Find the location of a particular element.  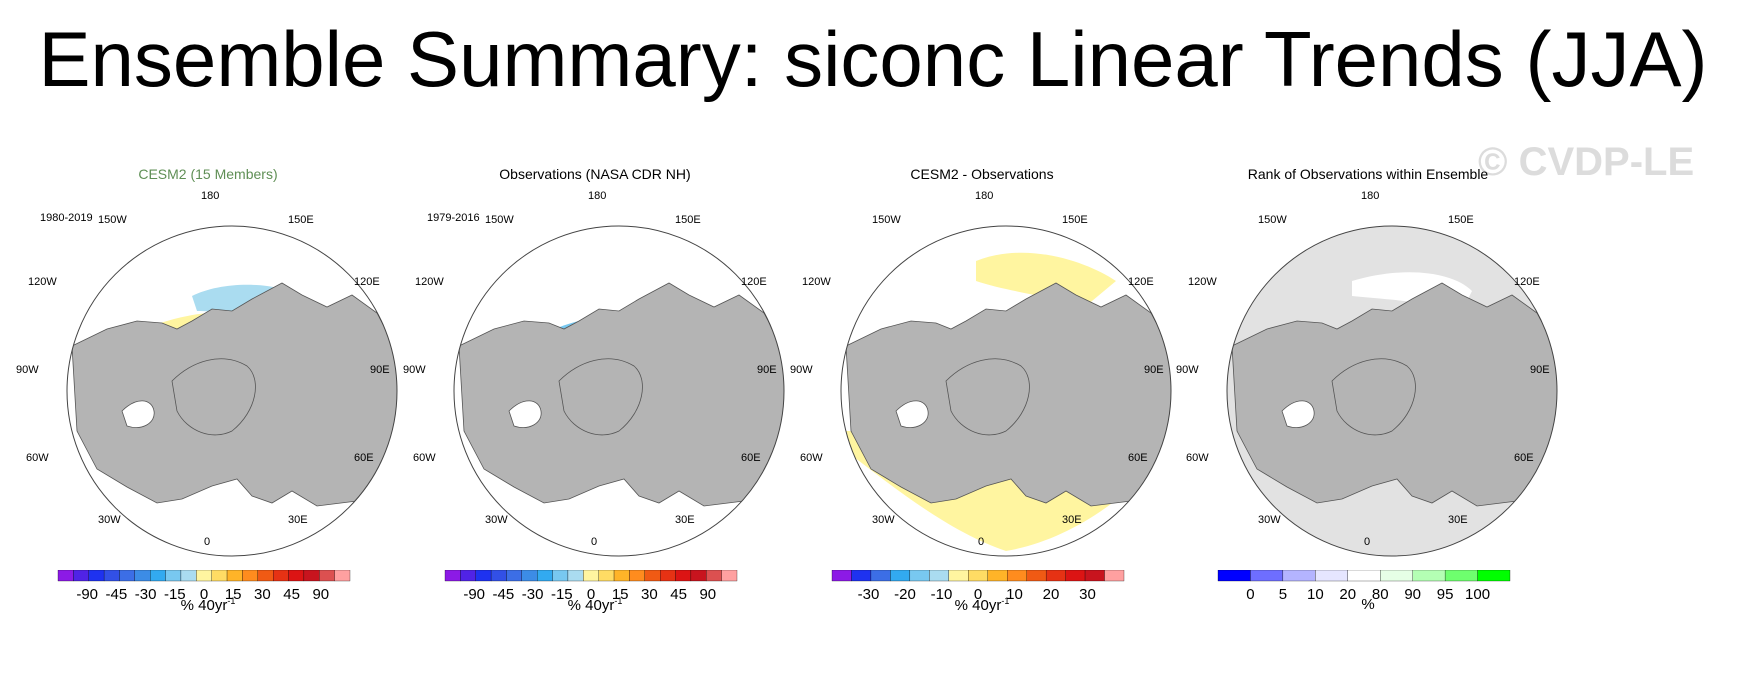

longitude-label: 90E is located at coordinates (1540, 370).